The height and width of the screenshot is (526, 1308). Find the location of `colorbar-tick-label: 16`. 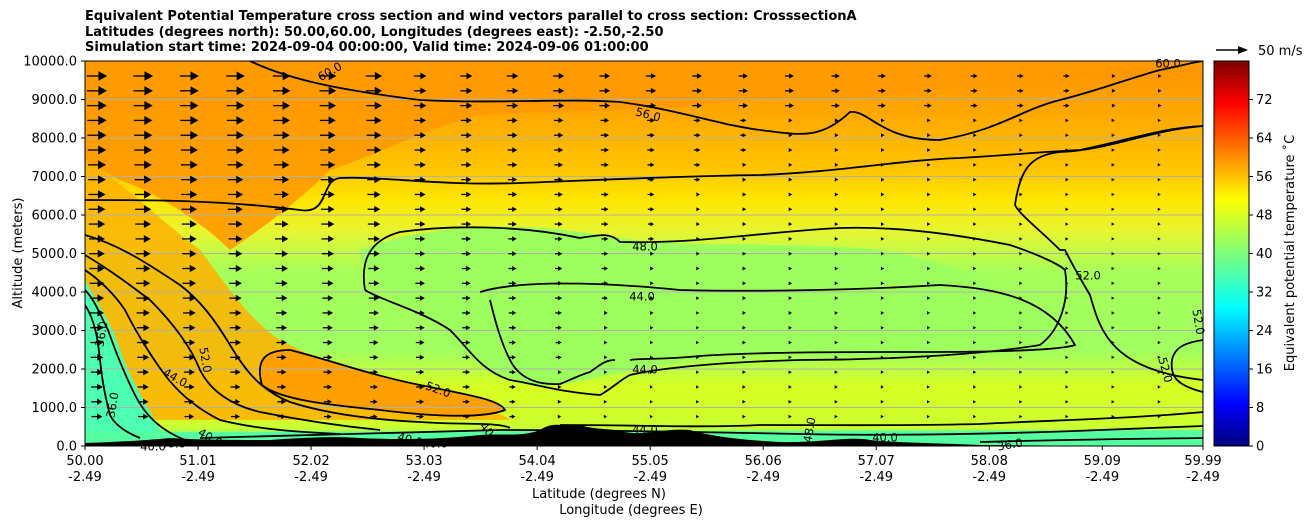

colorbar-tick-label: 16 is located at coordinates (1264, 370).